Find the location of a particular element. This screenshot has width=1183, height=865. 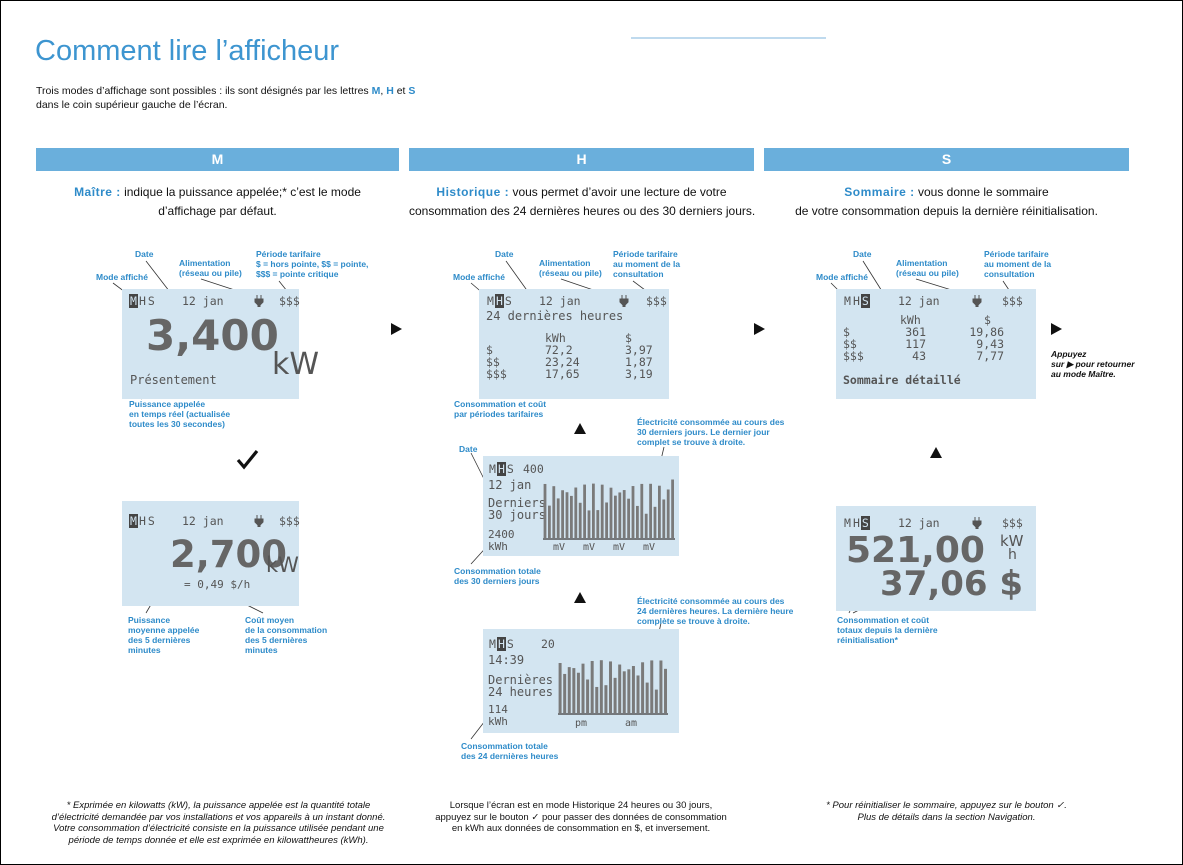

annotation-line: Mode affiché is located at coordinates (122, 277).